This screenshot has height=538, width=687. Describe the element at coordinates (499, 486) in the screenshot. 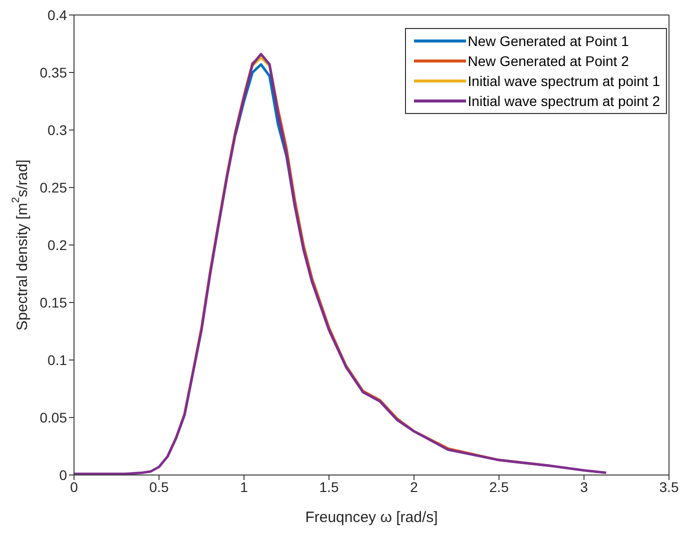

I see `x-tick-label: 2.5` at that location.